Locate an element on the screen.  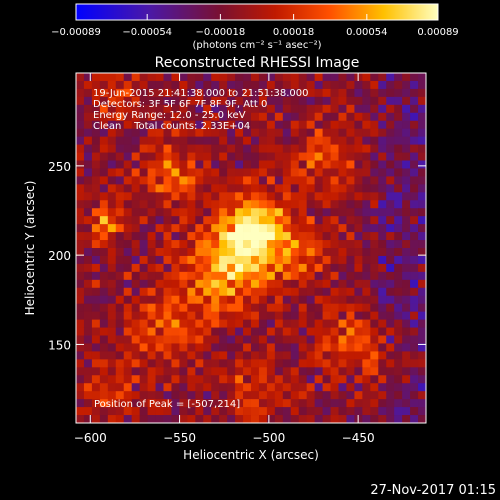
peak-position-label: Position of Peak = [-507,214] is located at coordinates (167, 404).